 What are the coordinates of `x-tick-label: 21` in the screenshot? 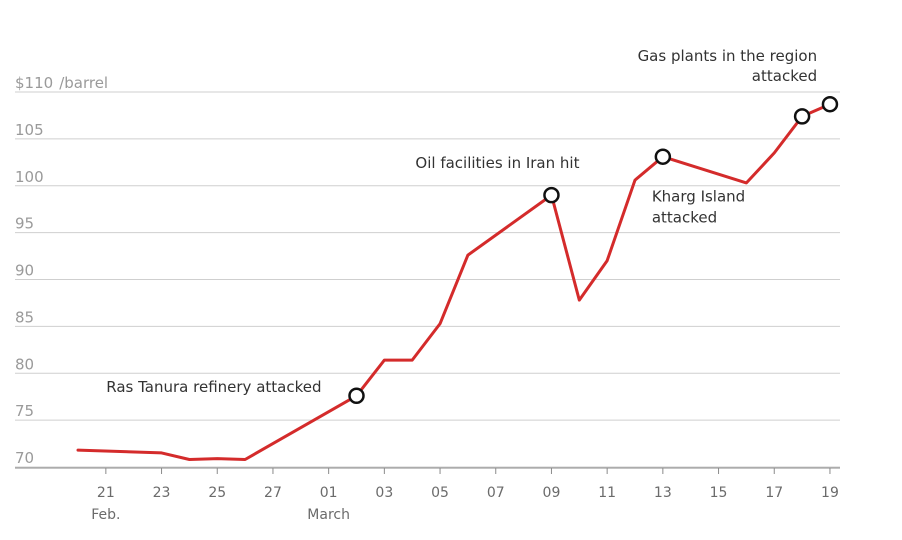 It's located at (106, 493).